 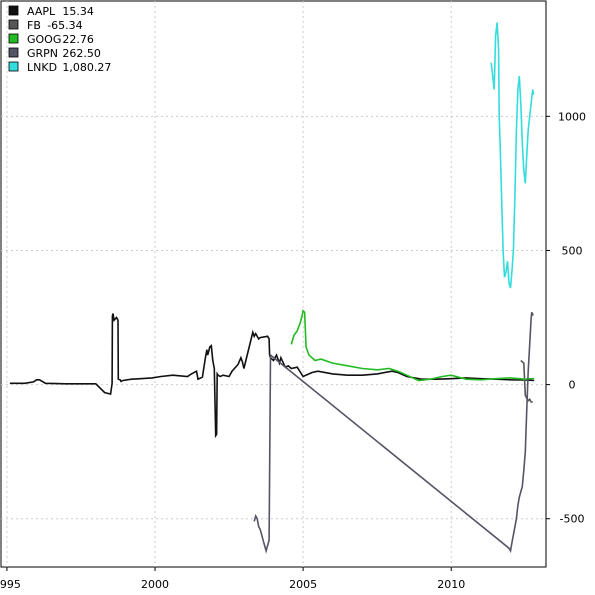 What do you see at coordinates (10, 584) in the screenshot?
I see `x-tick-label: 1995` at bounding box center [10, 584].